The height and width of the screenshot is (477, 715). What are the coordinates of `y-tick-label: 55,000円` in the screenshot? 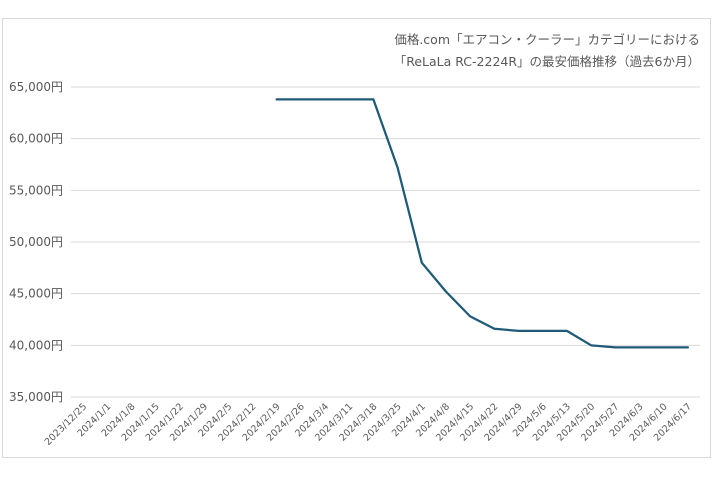 It's located at (36, 190).